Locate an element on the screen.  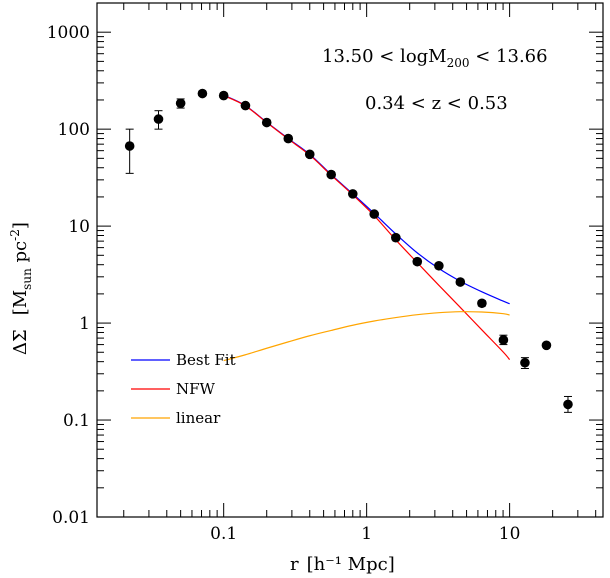
y-tick-label: 1000 is located at coordinates (68, 33).